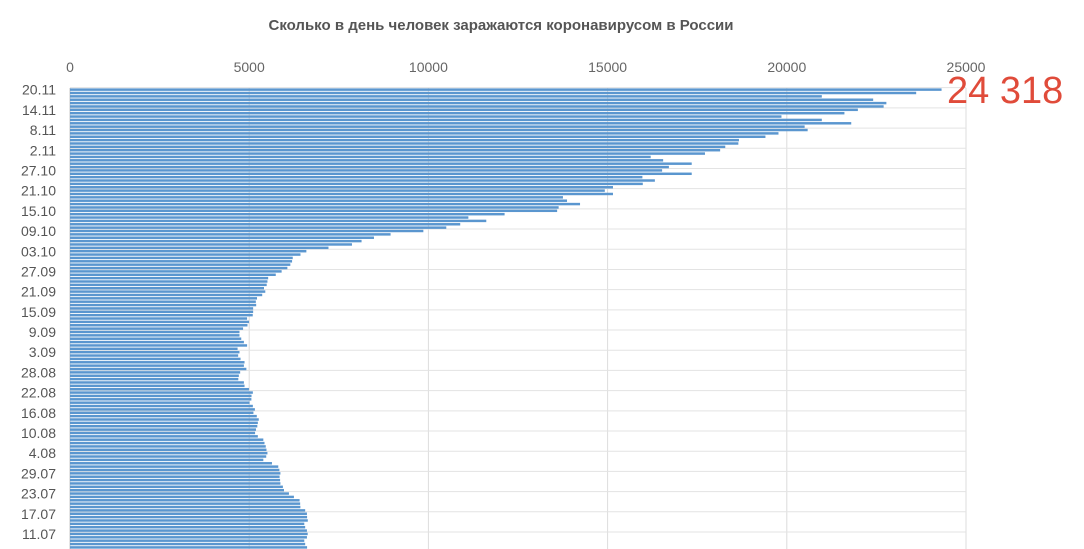  I want to click on y-tick-label: 14.11, so click(39, 110).